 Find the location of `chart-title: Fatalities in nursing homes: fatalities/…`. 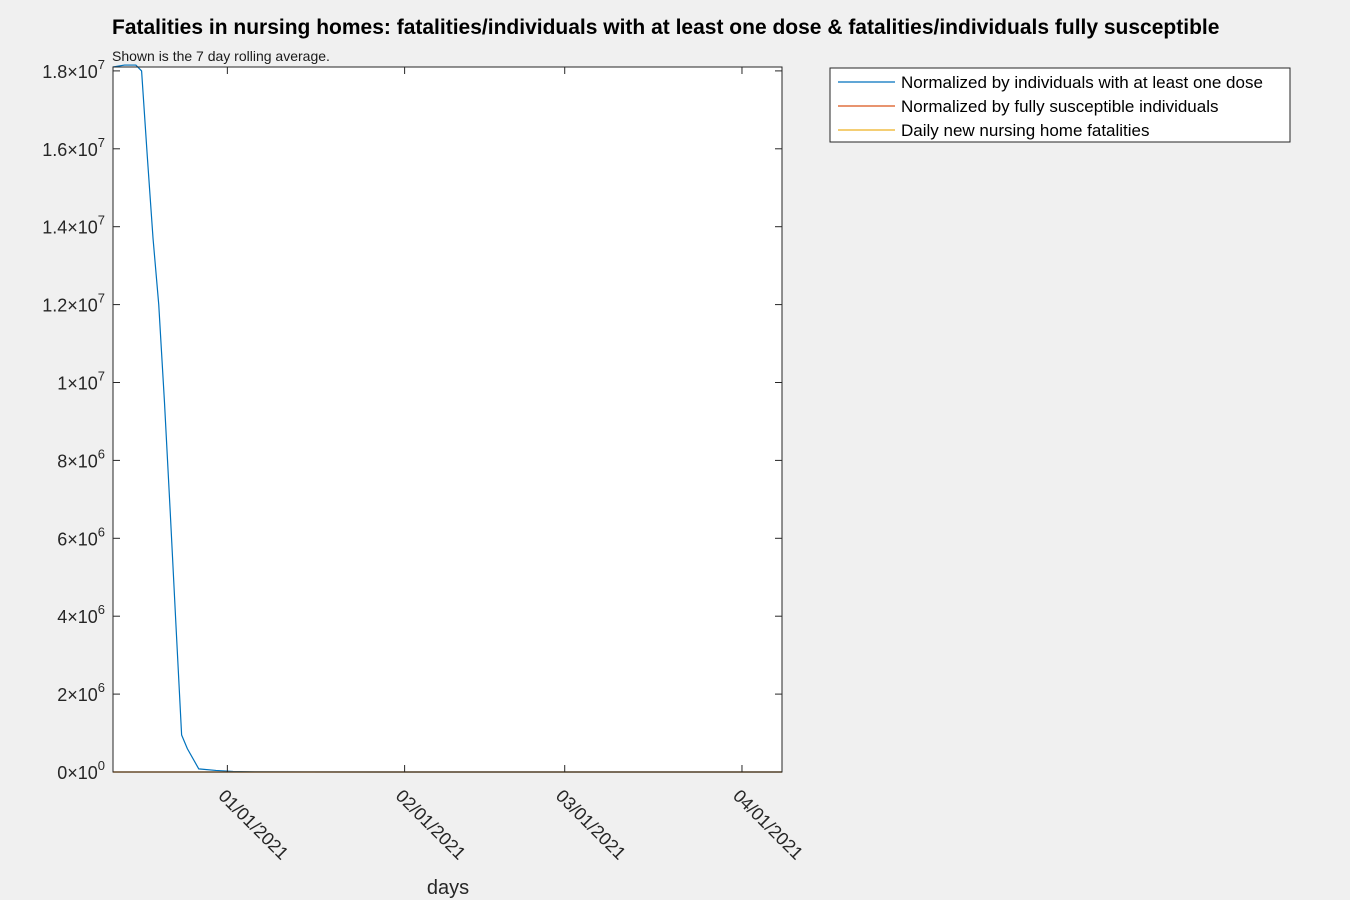

chart-title: Fatalities in nursing homes: fatalities/… is located at coordinates (665, 27).